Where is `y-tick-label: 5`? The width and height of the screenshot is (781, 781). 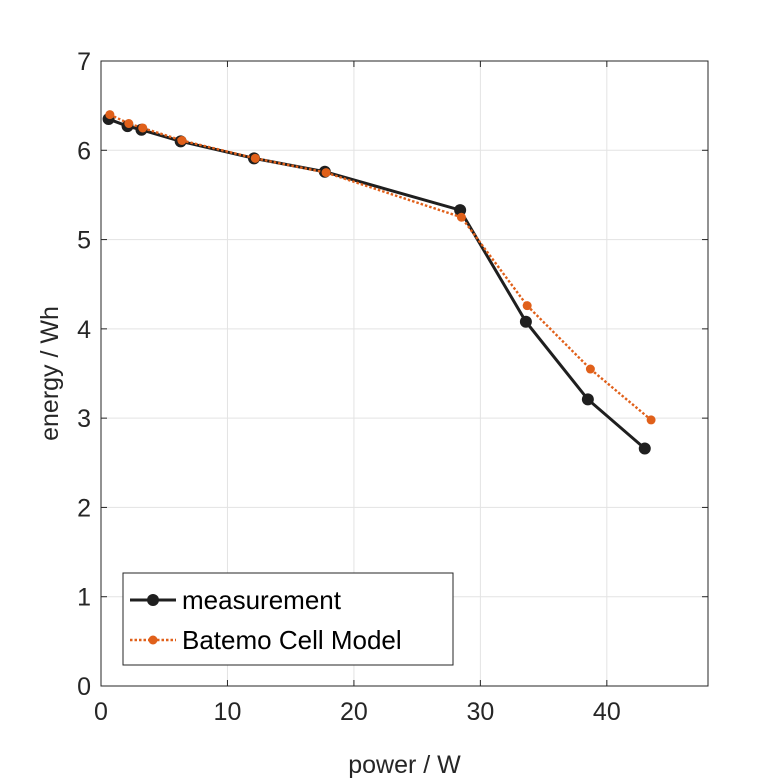 y-tick-label: 5 is located at coordinates (84, 241).